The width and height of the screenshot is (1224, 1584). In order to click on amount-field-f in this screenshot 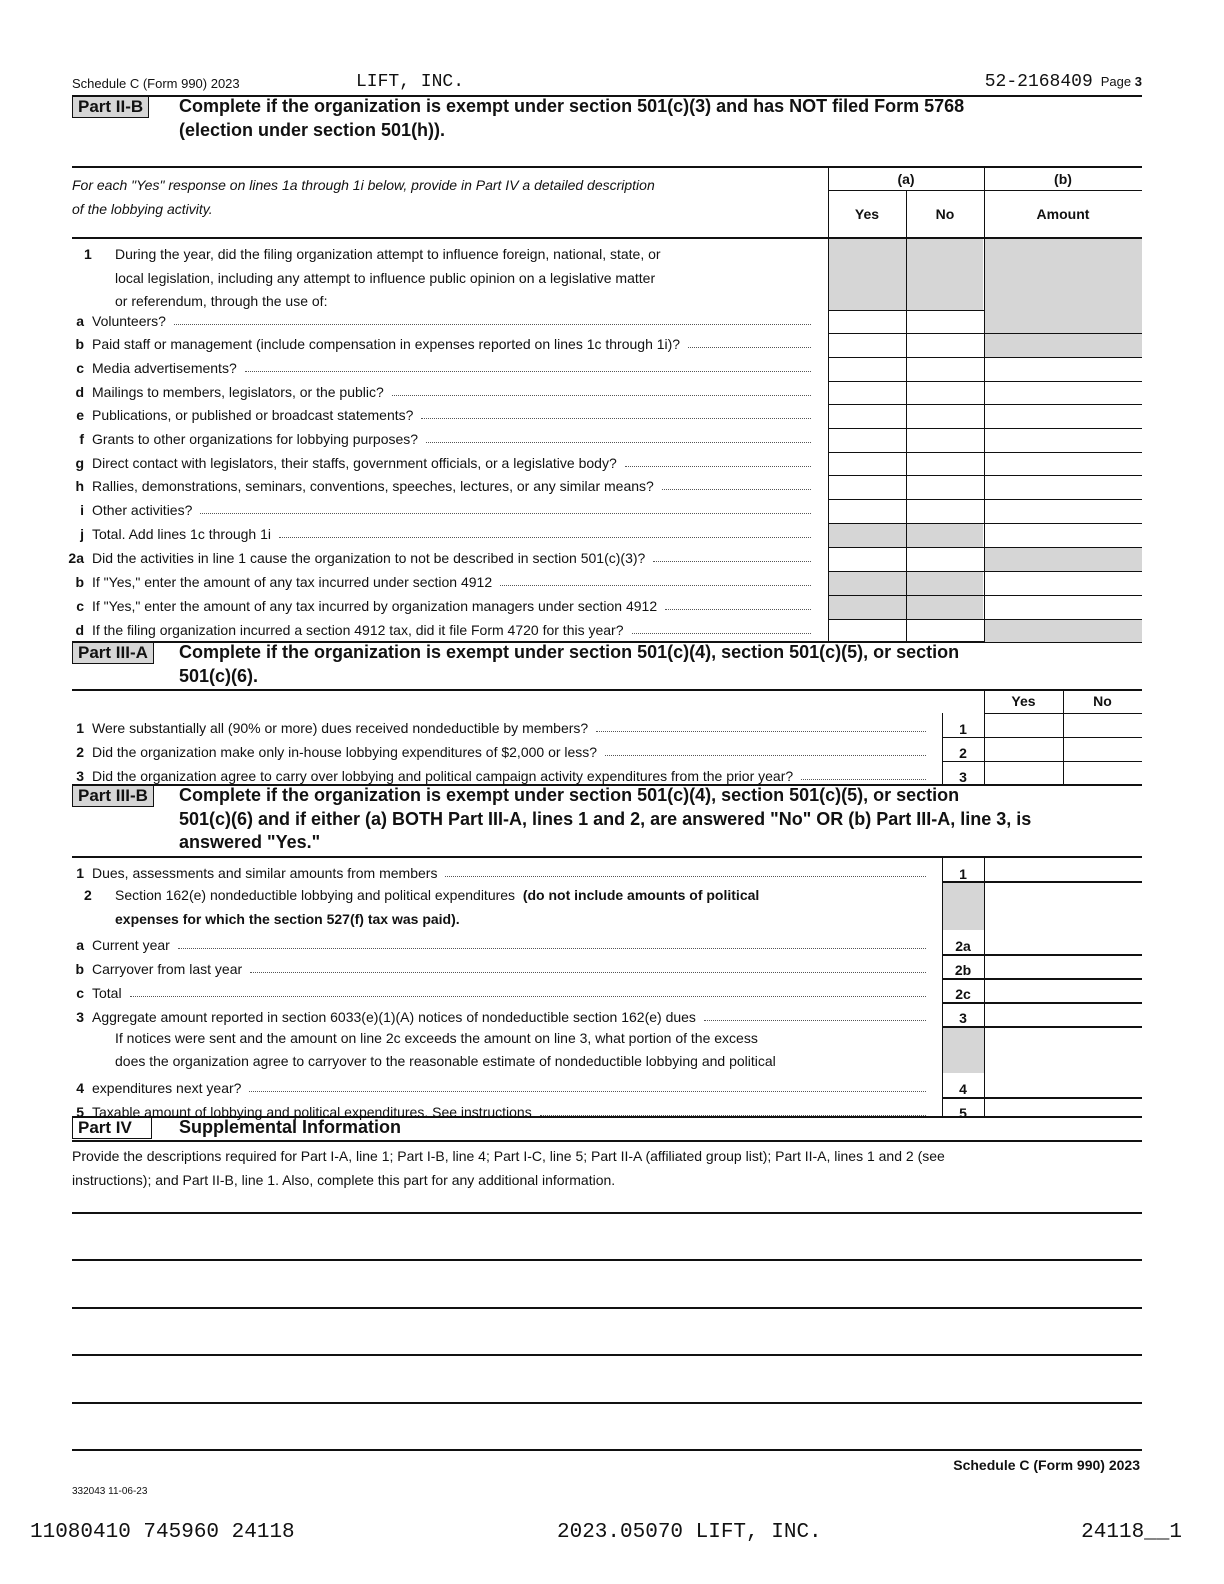, I will do `click(1063, 440)`.